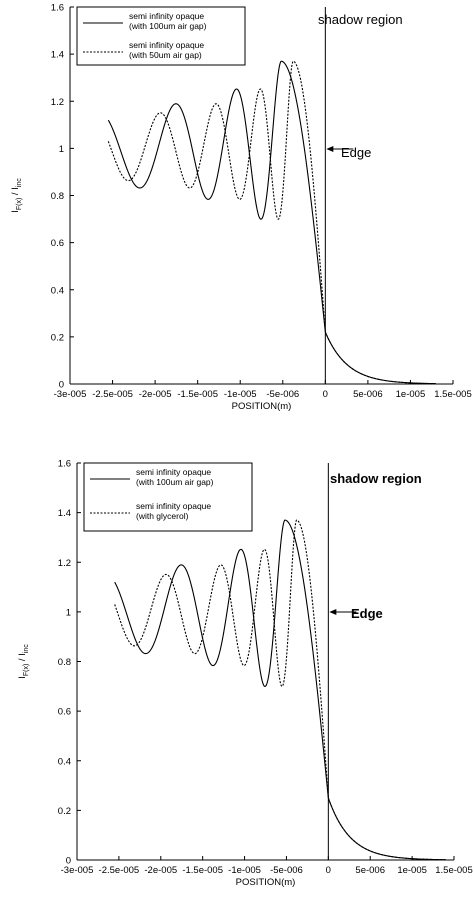 The height and width of the screenshot is (912, 474). Describe the element at coordinates (165, 55) in the screenshot. I see `legend-entry-2-line2: (with 50um air gap)` at that location.